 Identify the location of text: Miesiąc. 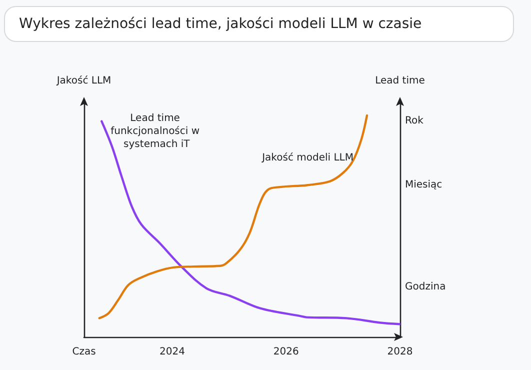
(423, 185).